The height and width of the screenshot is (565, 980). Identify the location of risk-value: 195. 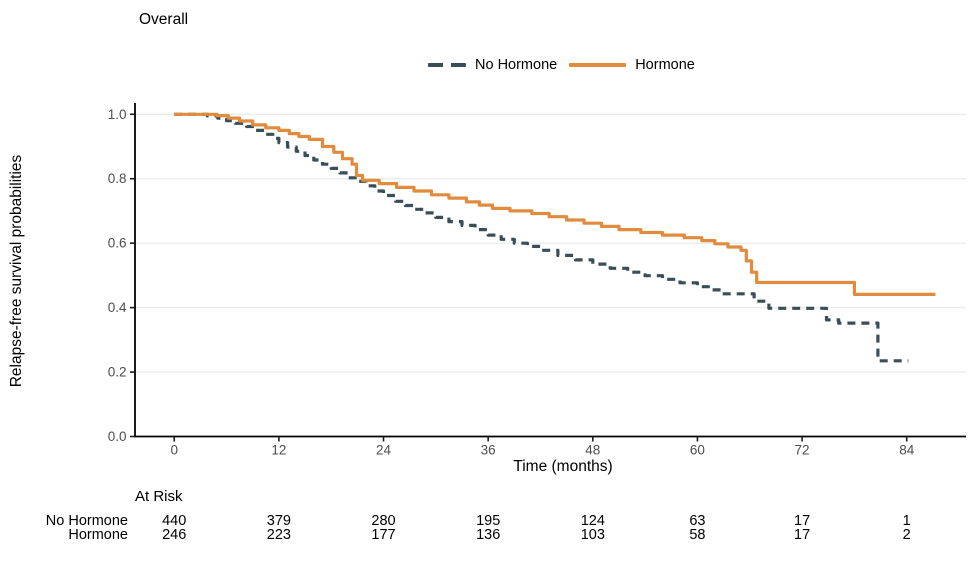
(488, 521).